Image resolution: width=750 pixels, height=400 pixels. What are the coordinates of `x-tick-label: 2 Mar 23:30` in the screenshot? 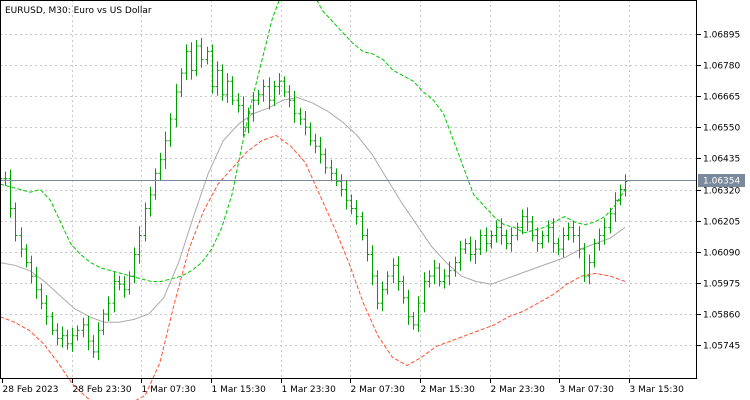 It's located at (518, 390).